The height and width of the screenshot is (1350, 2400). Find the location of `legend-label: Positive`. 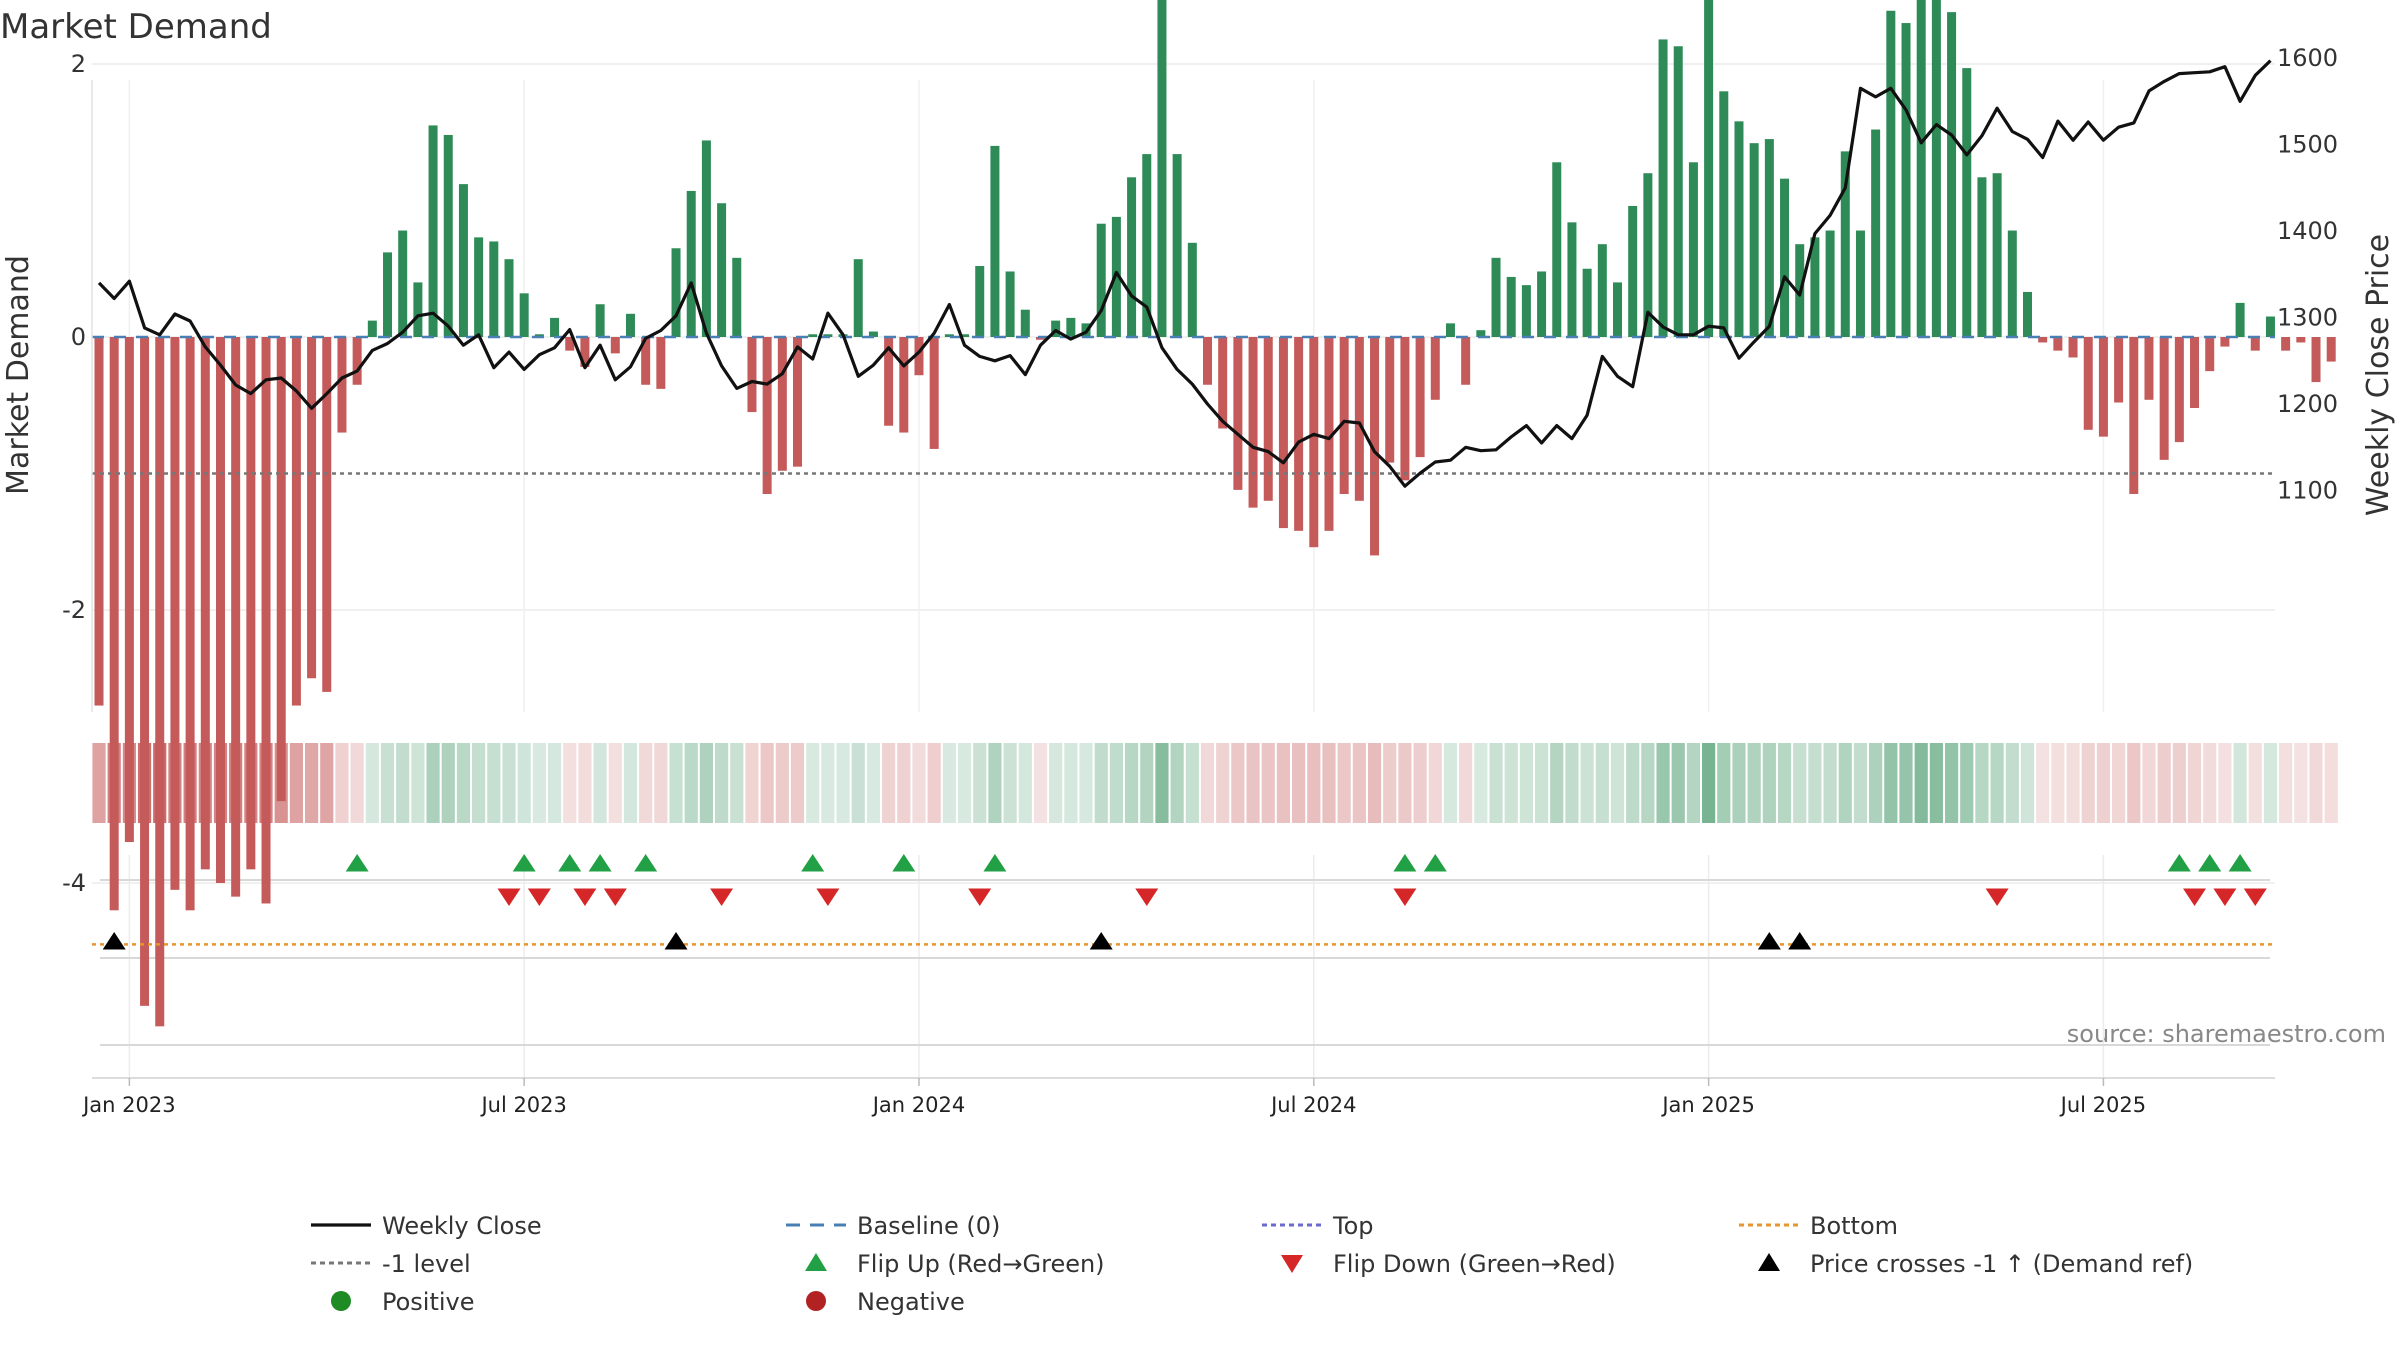

legend-label: Positive is located at coordinates (428, 1302).